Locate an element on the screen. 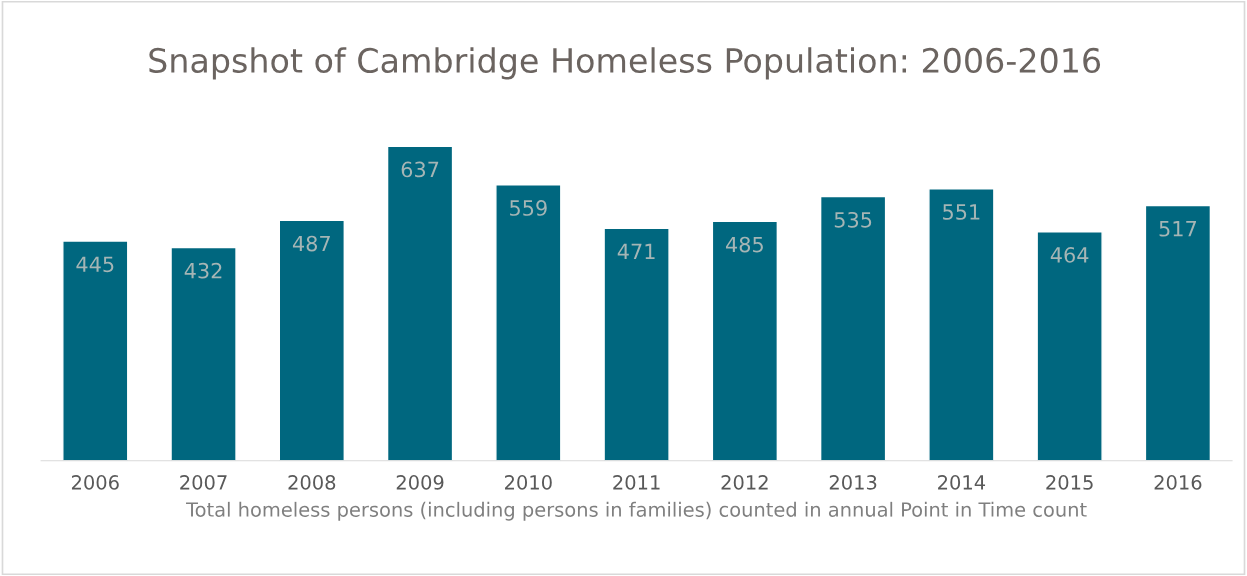 This screenshot has height=576, width=1247. data-label: 517 is located at coordinates (1178, 229).